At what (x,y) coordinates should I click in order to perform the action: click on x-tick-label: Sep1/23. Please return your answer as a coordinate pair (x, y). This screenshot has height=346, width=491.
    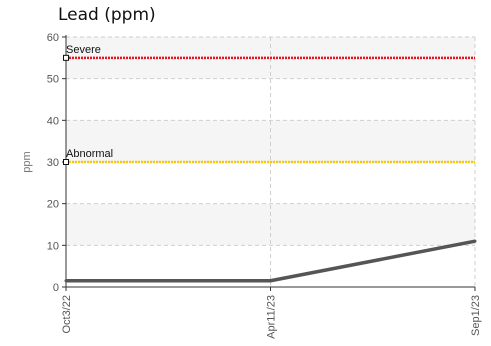
    Looking at the image, I should click on (476, 315).